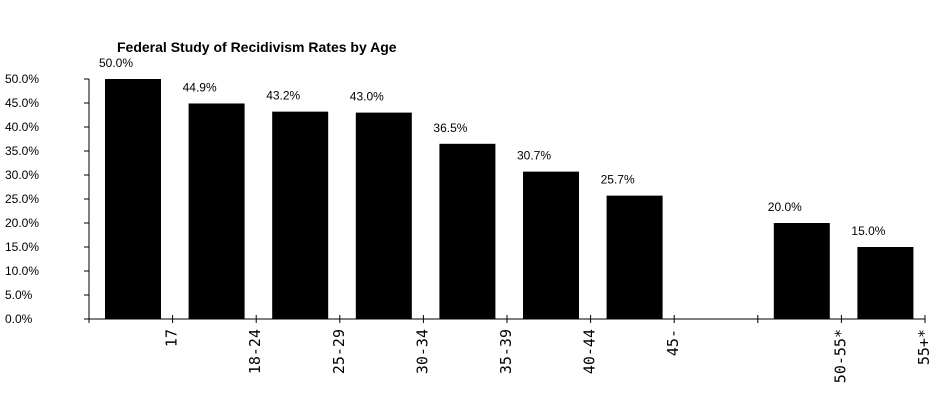 The width and height of the screenshot is (937, 402). I want to click on data-label: 15.0%, so click(868, 231).